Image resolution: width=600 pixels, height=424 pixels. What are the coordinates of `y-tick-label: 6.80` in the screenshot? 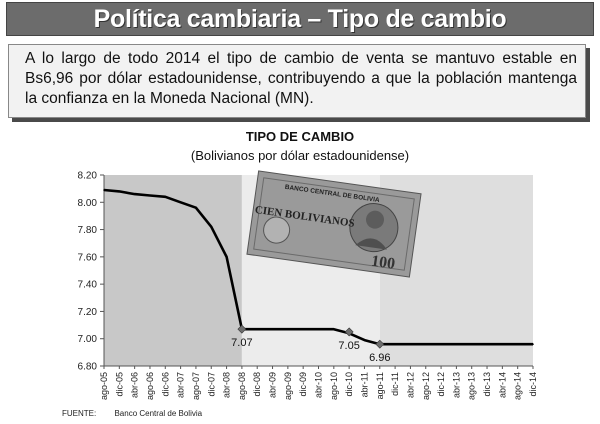 It's located at (88, 367).